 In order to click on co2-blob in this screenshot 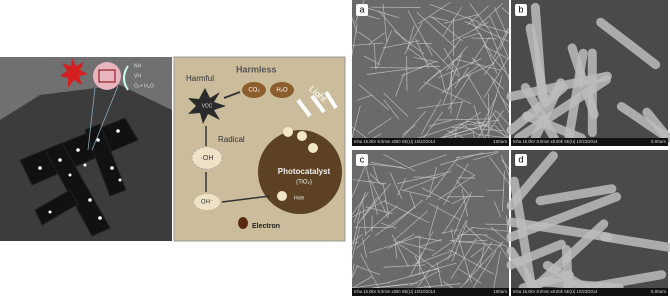, I will do `click(254, 90)`.